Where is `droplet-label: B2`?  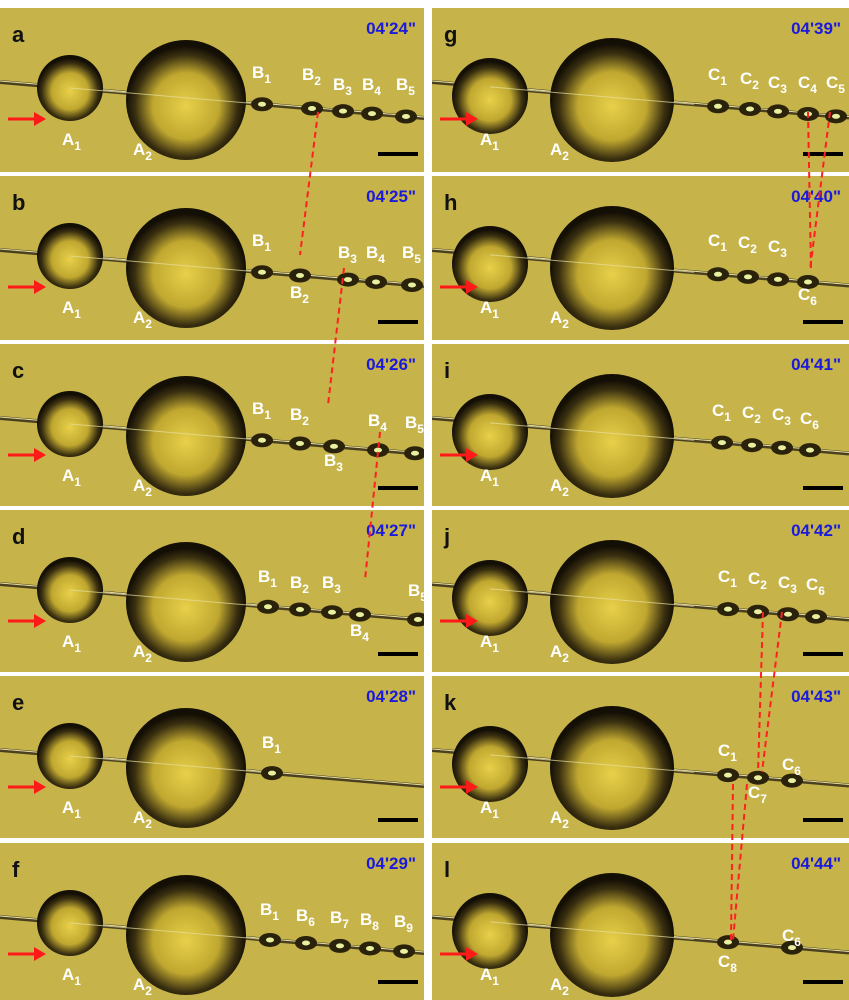 droplet-label: B2 is located at coordinates (299, 584).